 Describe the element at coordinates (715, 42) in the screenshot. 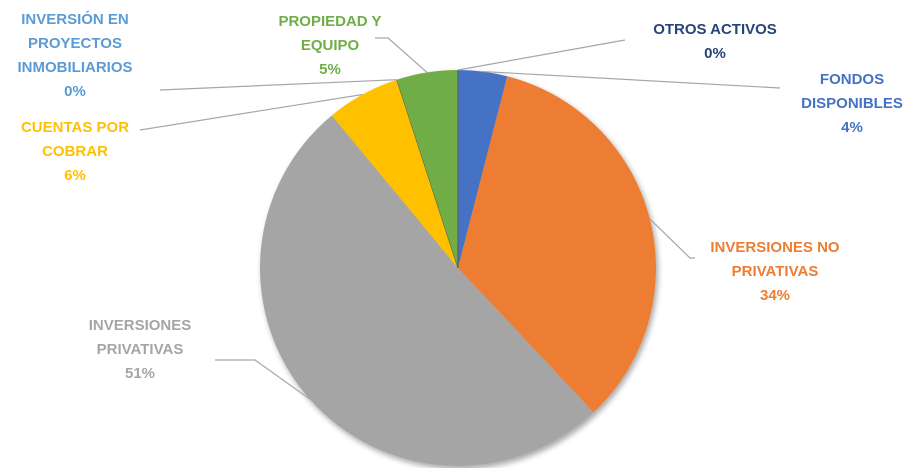

I see `data-label: OTROS ACTIVOS 0%` at that location.